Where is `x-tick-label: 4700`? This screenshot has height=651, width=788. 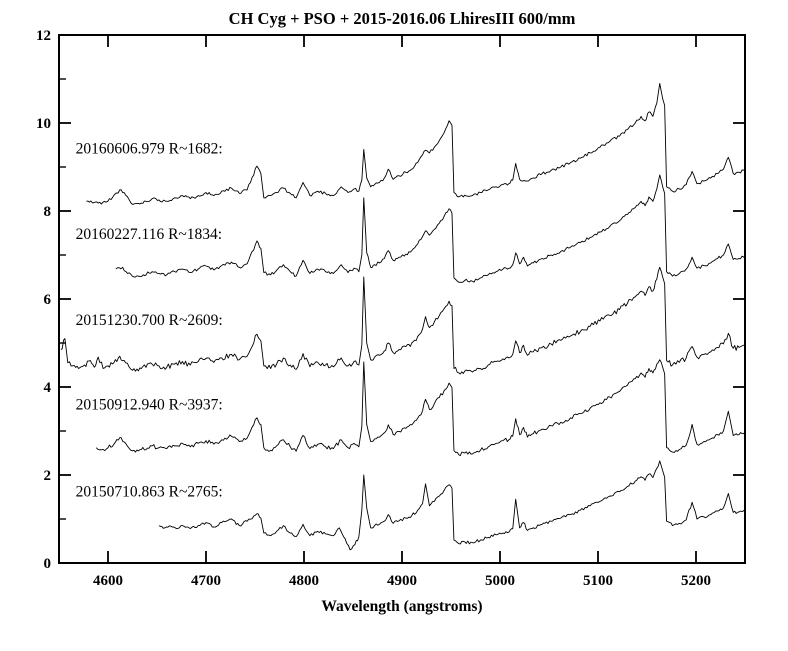 x-tick-label: 4700 is located at coordinates (206, 581).